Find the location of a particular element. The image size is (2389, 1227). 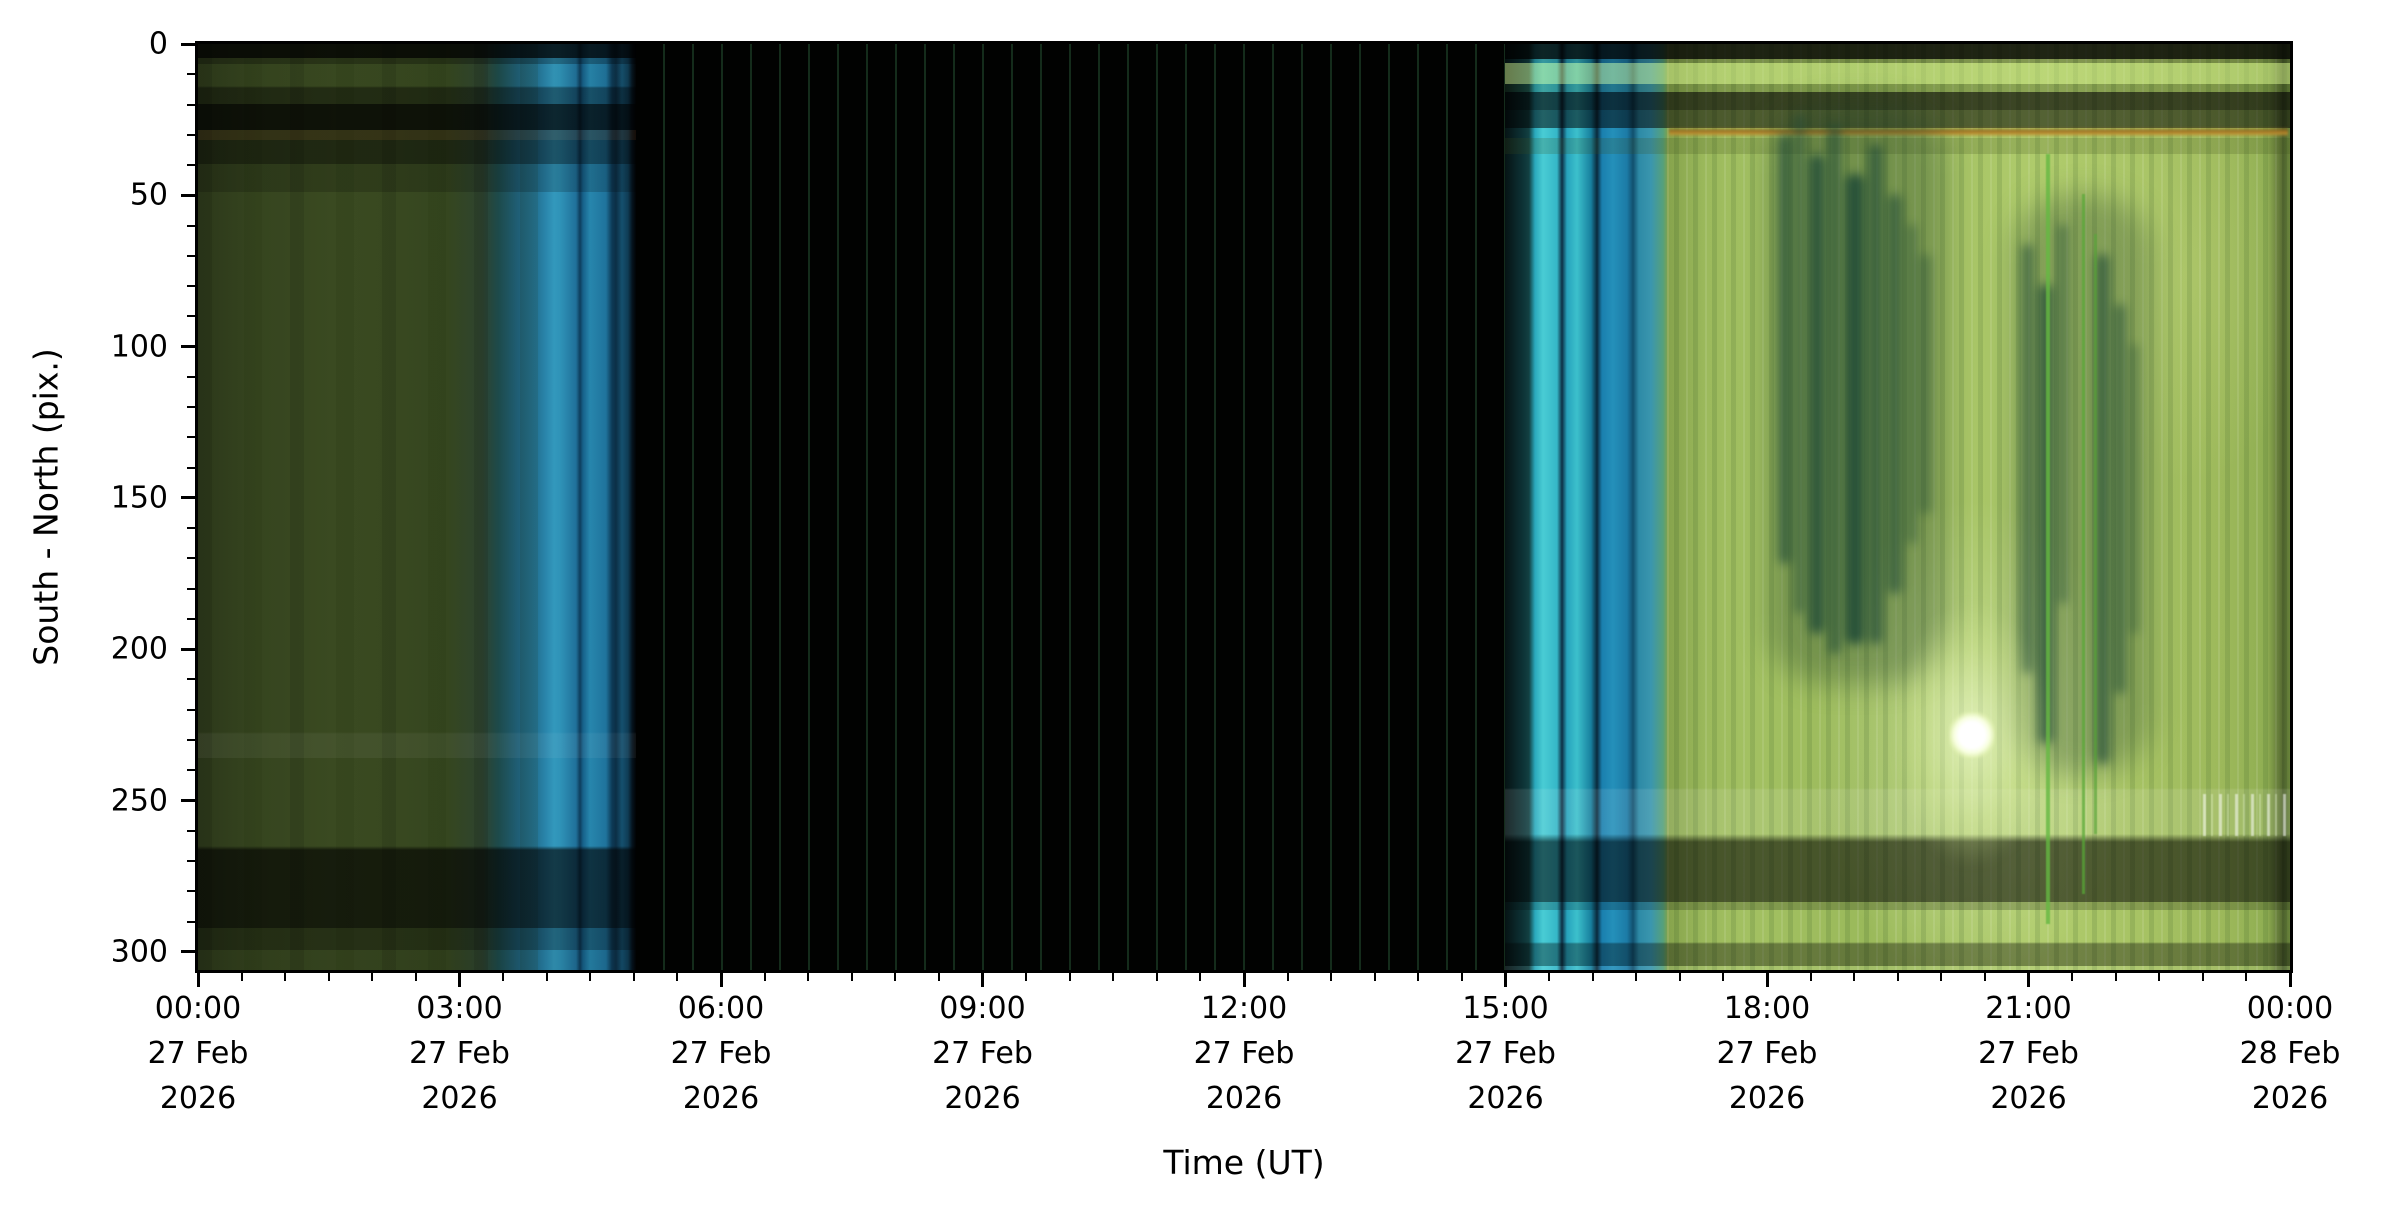

x-tick-label: 09:00 27 Feb 2026 is located at coordinates (982, 1053).